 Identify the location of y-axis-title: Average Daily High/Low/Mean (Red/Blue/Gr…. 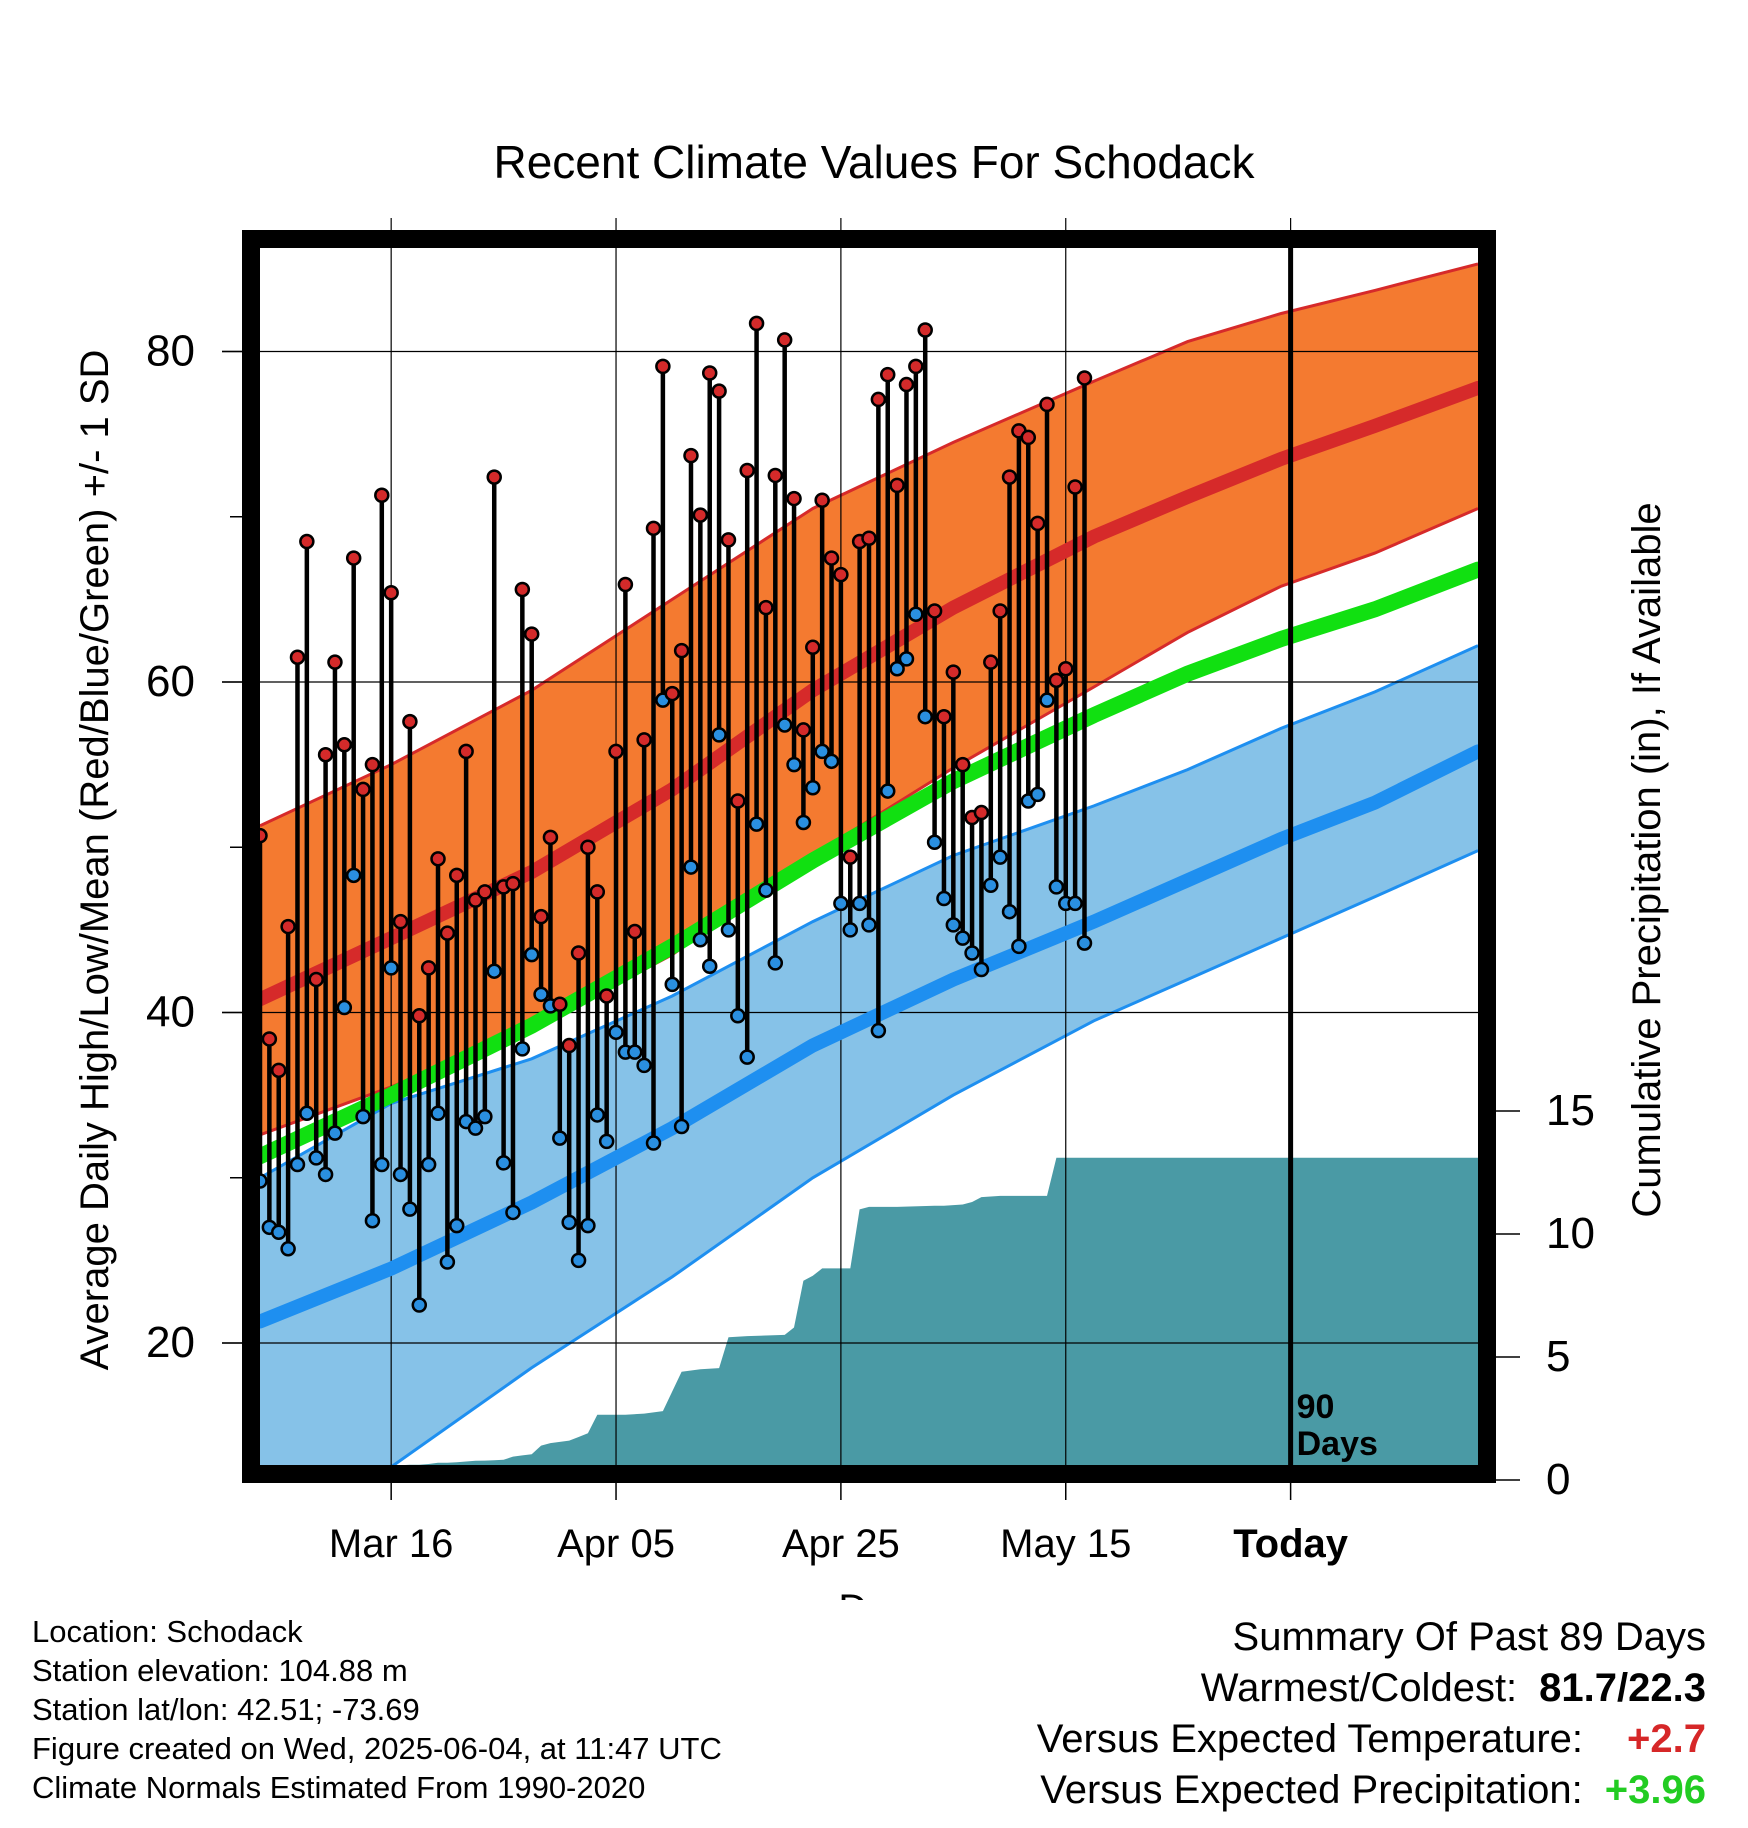
(95, 860).